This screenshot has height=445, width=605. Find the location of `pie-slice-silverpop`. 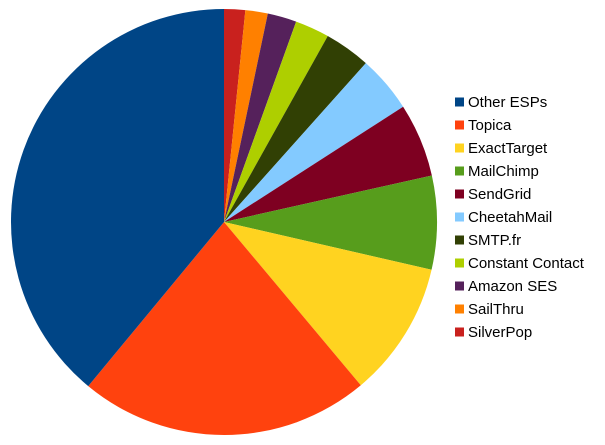

pie-slice-silverpop is located at coordinates (235, 115).